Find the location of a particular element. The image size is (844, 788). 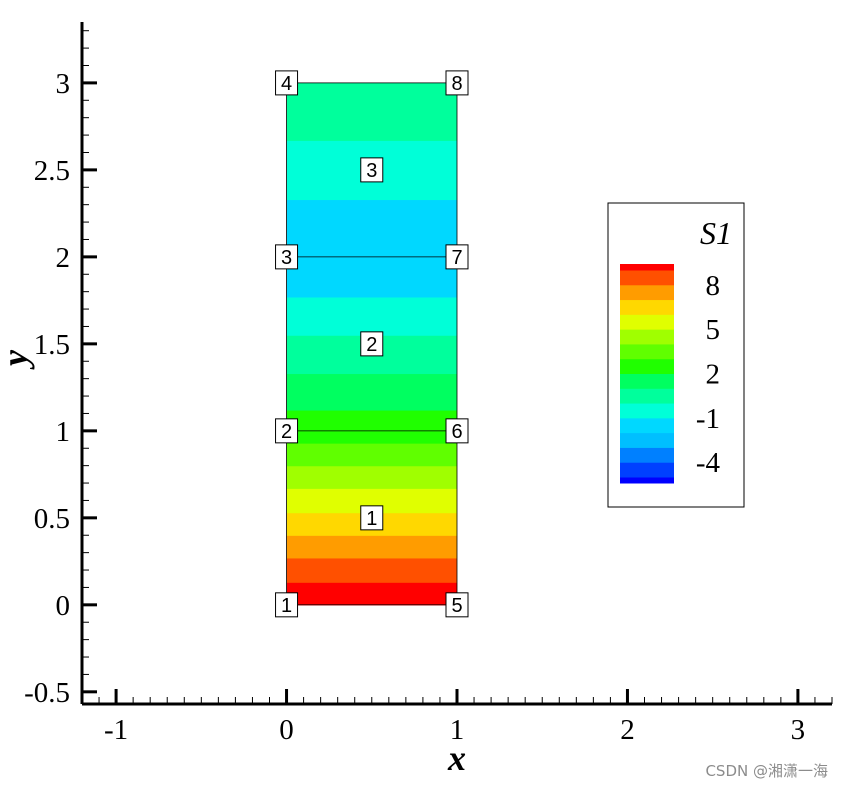

element-label-2: 2 is located at coordinates (372, 344).